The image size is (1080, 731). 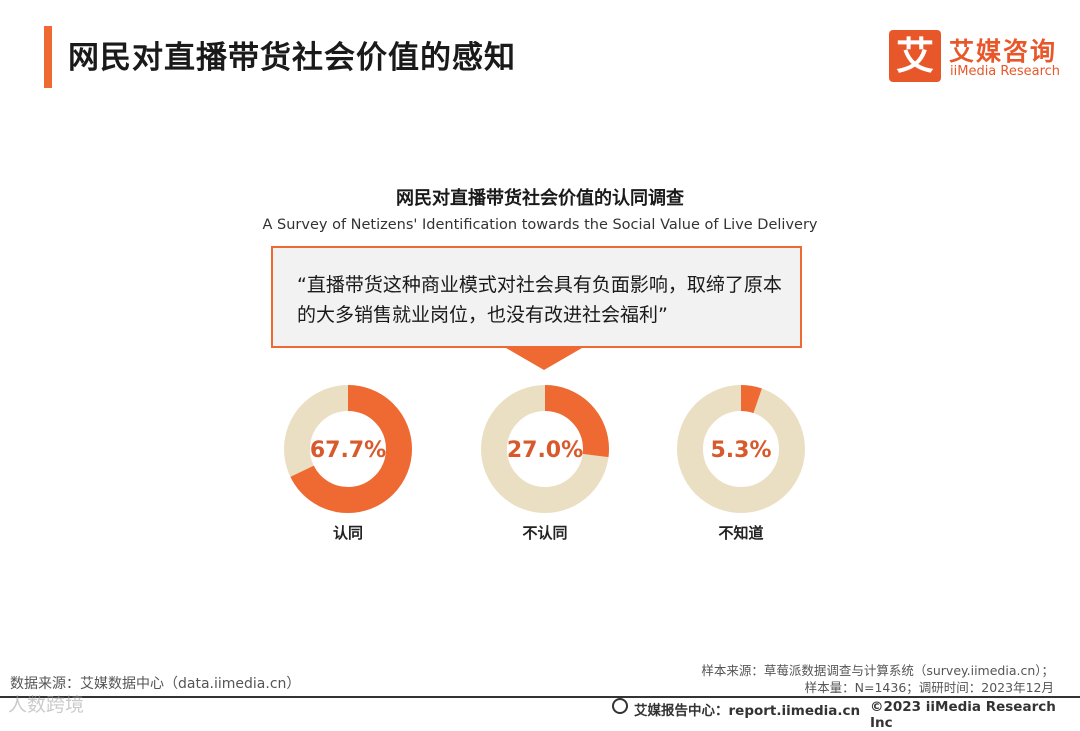 What do you see at coordinates (877, 670) in the screenshot?
I see `sample-source: 样本来源：草莓派数据调查与计算系统（survey.iimedia.cn）；` at bounding box center [877, 670].